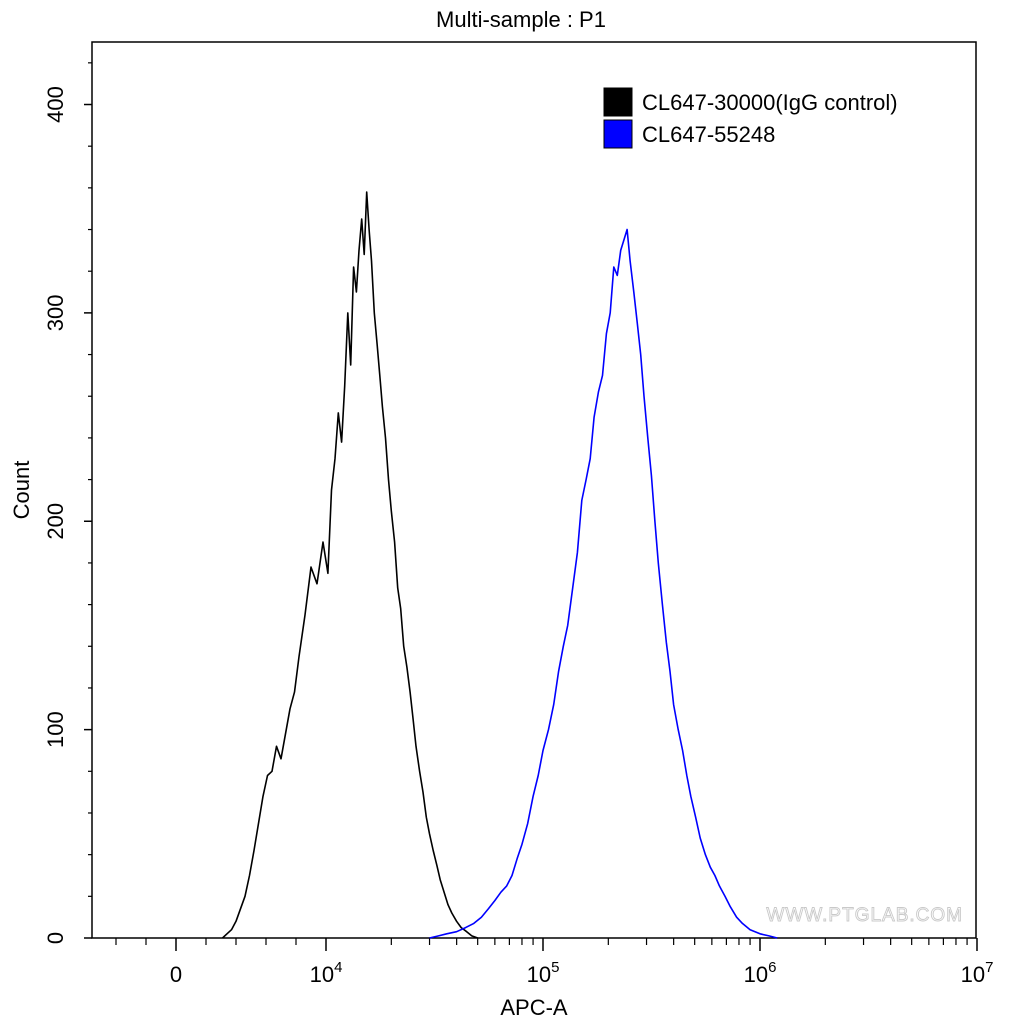 Image resolution: width=1013 pixels, height=1024 pixels. Describe the element at coordinates (55, 521) in the screenshot. I see `y-tick-label: 200` at that location.